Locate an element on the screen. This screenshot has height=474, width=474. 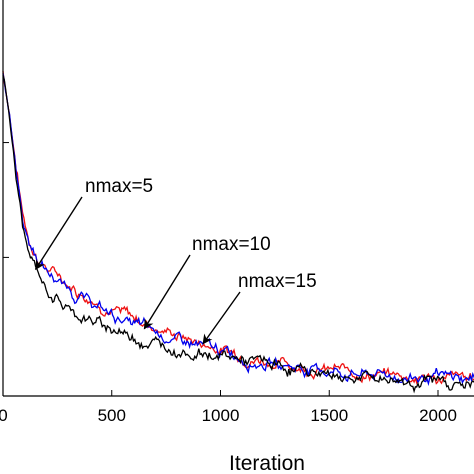
x-axis-label: Iteration is located at coordinates (267, 463).